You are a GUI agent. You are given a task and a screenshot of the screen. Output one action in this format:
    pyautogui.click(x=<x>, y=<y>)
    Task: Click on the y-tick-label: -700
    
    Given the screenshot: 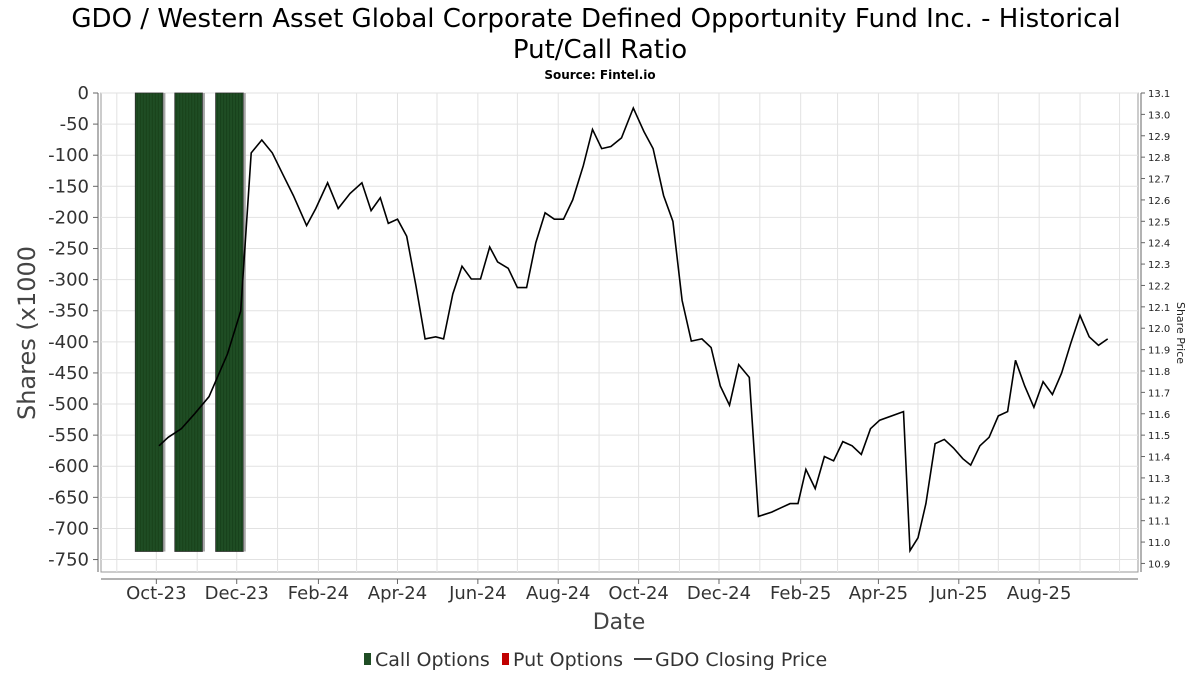 What is the action you would take?
    pyautogui.click(x=68, y=528)
    